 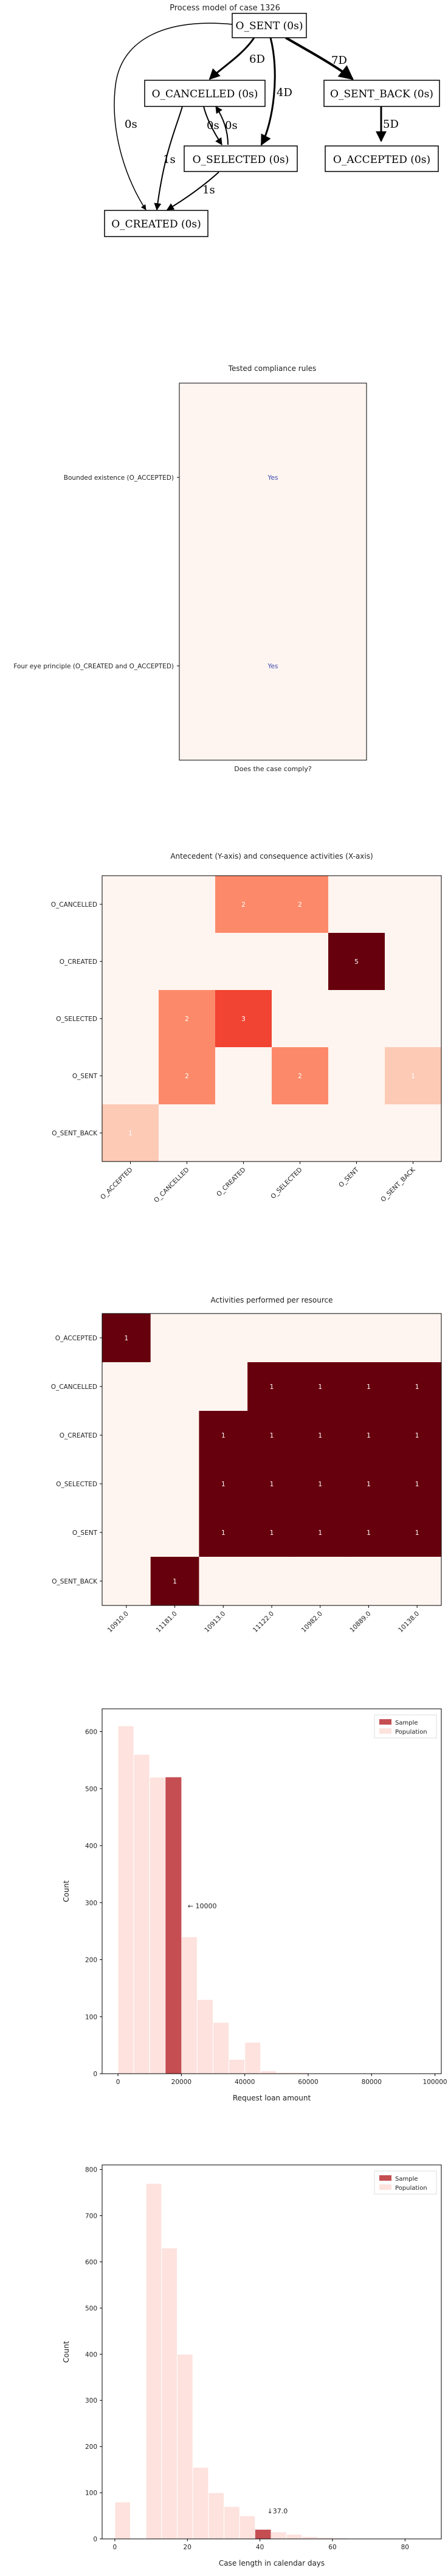 What do you see at coordinates (222, 125) in the screenshot?
I see `edge-selected-cancelled` at bounding box center [222, 125].